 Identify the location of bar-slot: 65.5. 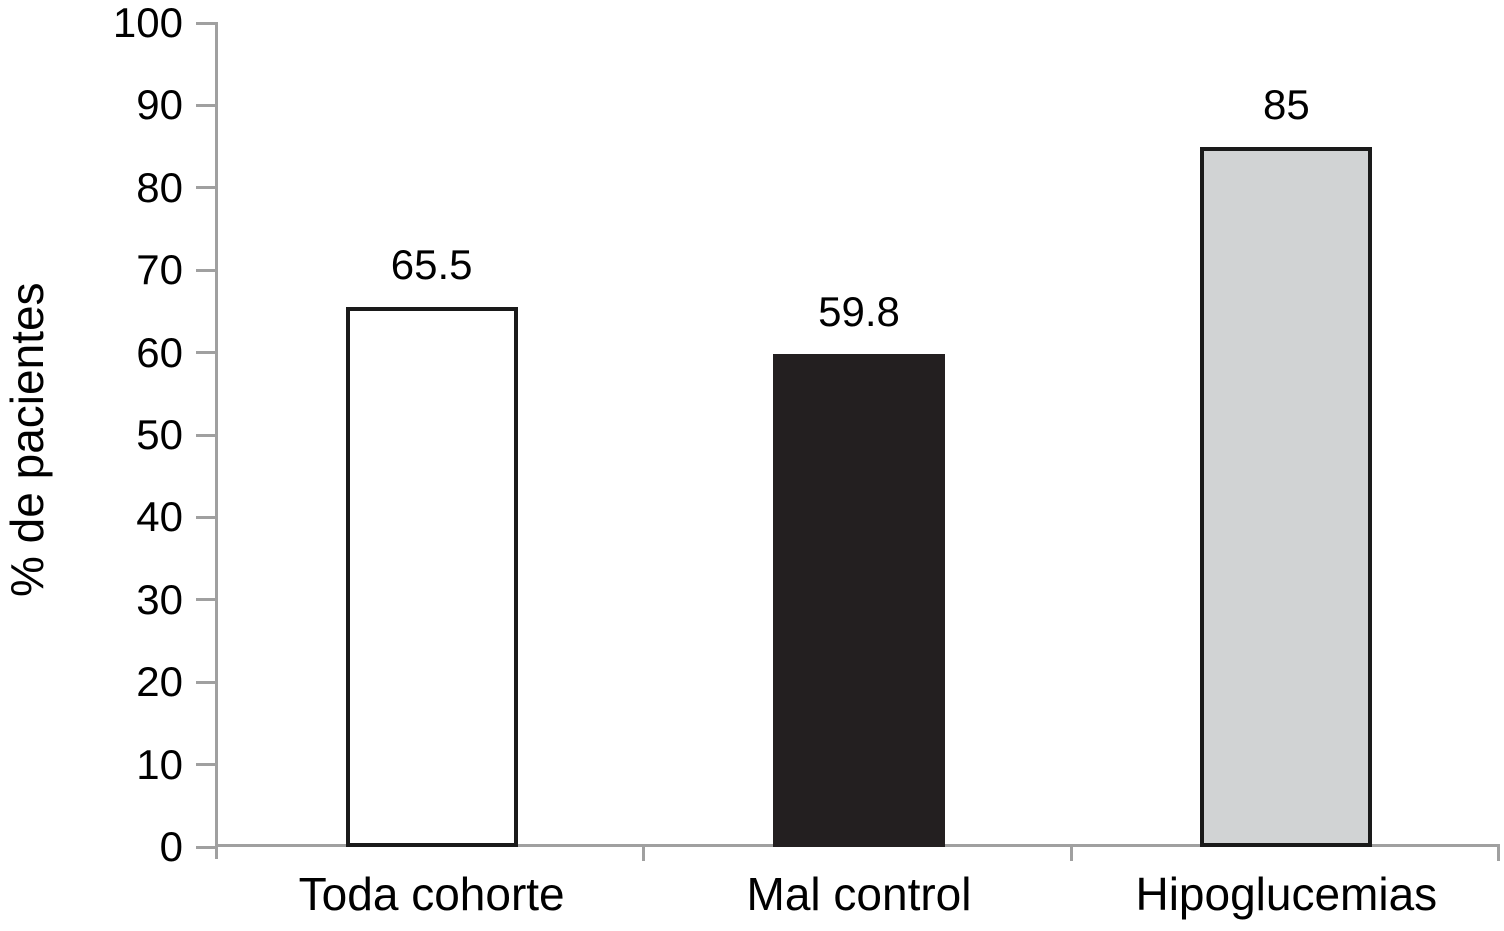
(431, 435).